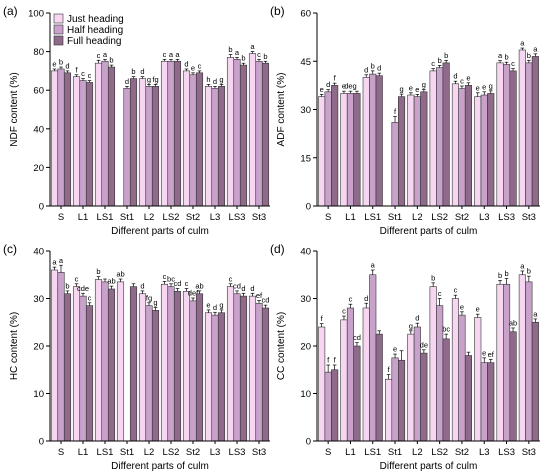  What do you see at coordinates (193, 293) in the screenshot?
I see `significance-letter: def` at bounding box center [193, 293].